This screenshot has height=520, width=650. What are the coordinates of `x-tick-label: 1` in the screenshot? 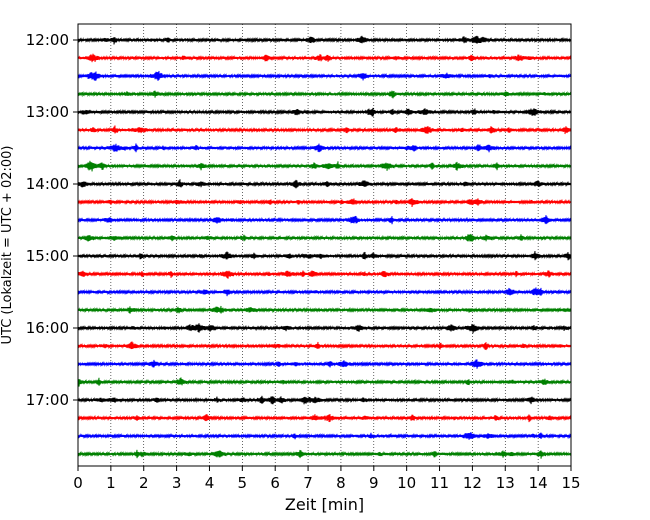 It's located at (111, 483).